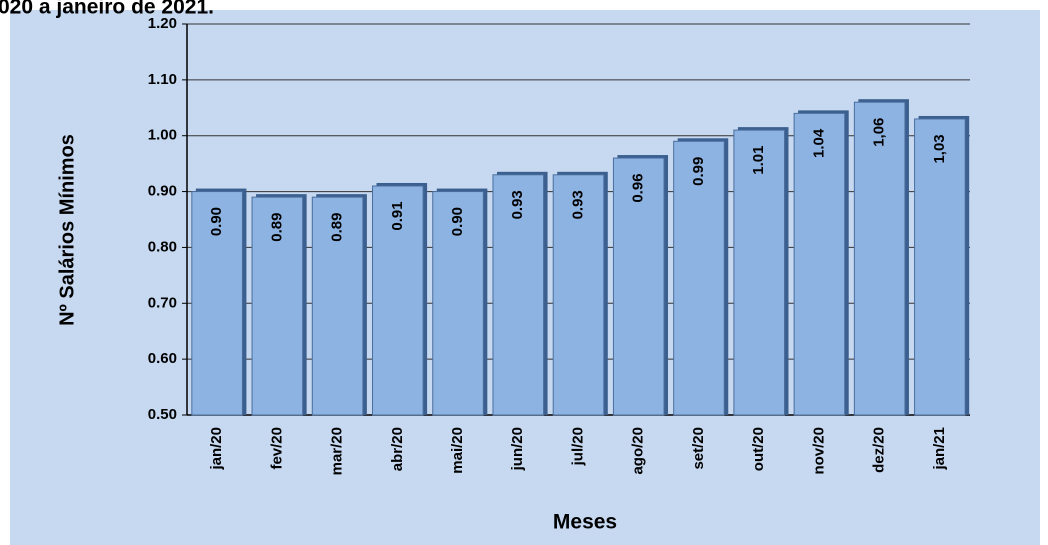  Describe the element at coordinates (758, 160) in the screenshot. I see `value-label: 1.01` at that location.